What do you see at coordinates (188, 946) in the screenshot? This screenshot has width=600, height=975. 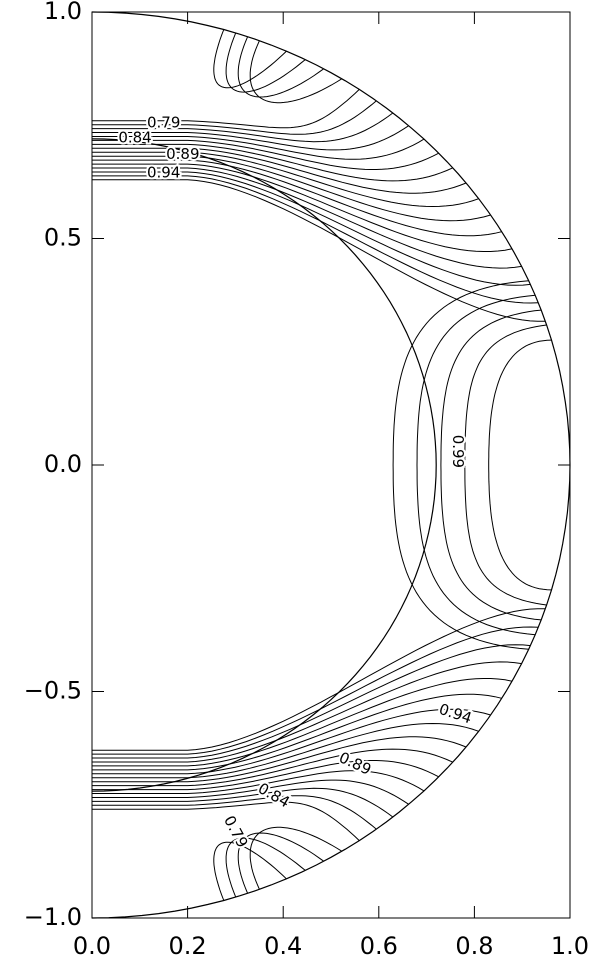 I see `x-tick-label: 0.2` at bounding box center [188, 946].